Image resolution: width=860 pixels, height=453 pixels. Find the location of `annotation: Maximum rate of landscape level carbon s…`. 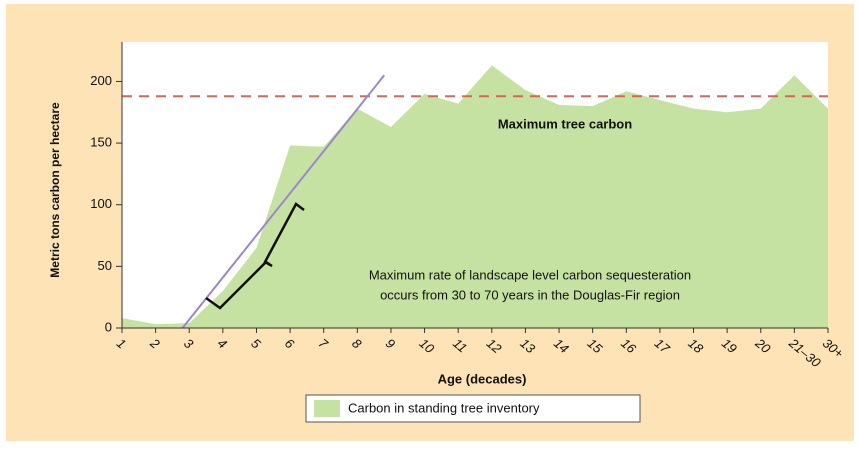

annotation: Maximum rate of landscape level carbon s… is located at coordinates (530, 274).